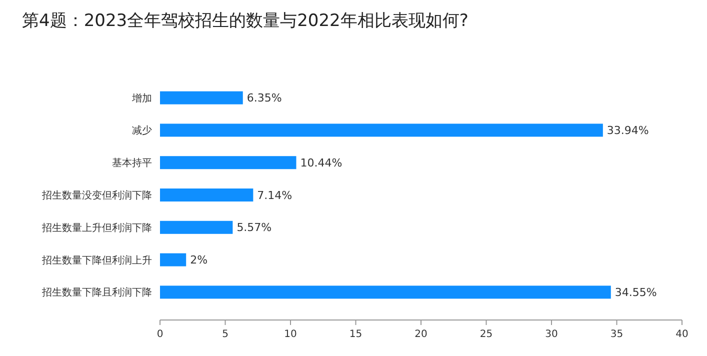  I want to click on y-tick-label: 基本持平, so click(132, 163).